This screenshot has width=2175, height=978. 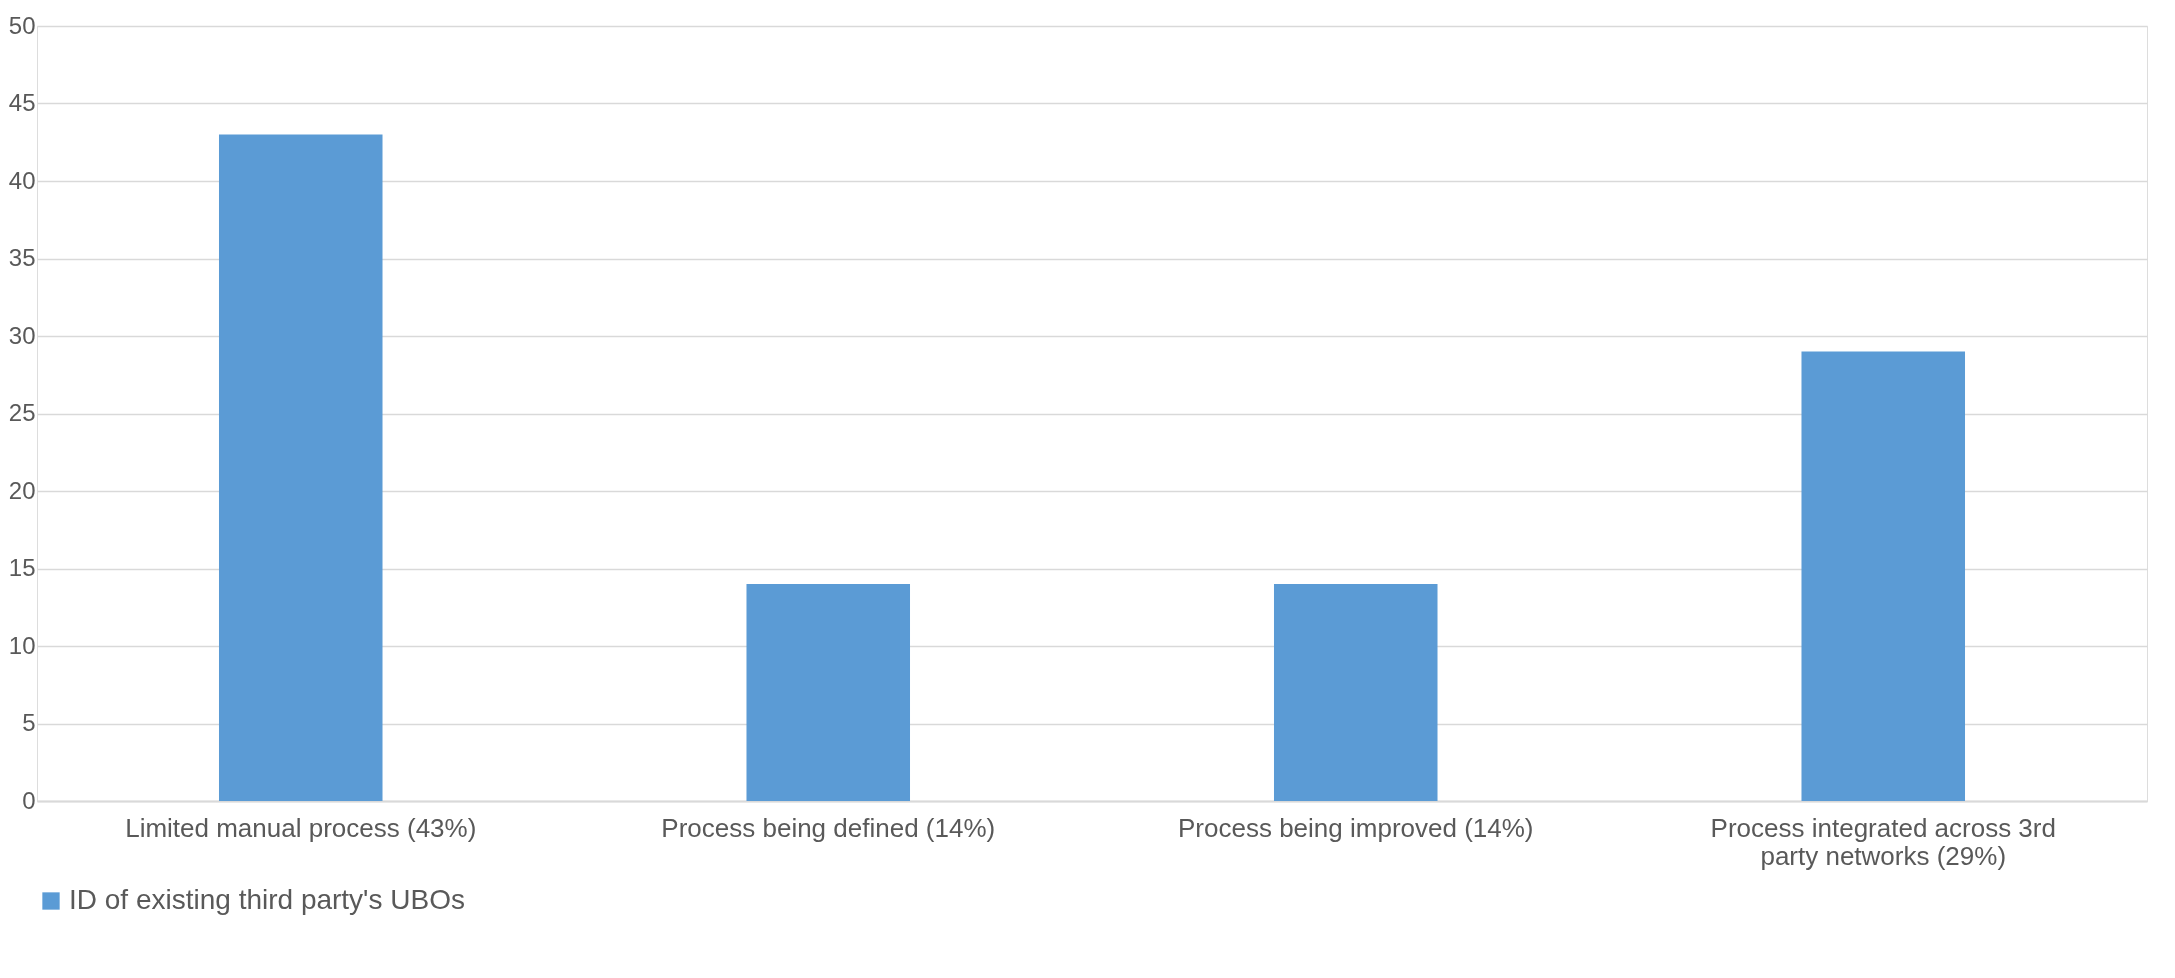 What do you see at coordinates (267, 899) in the screenshot?
I see `legend-label: ID of existing third party's UBOs` at bounding box center [267, 899].